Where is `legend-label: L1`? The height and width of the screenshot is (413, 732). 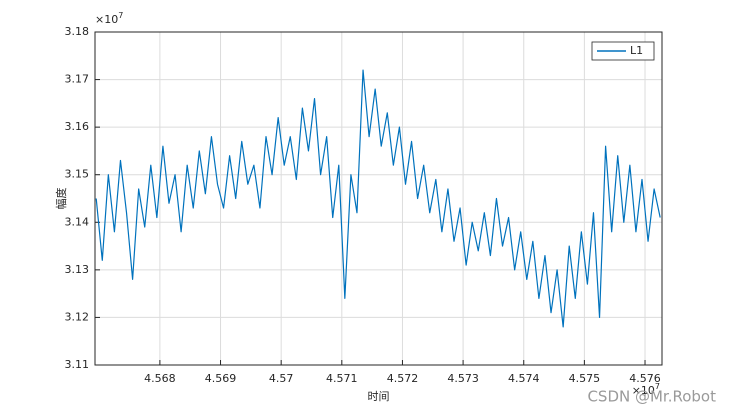 legend-label: L1 is located at coordinates (636, 50).